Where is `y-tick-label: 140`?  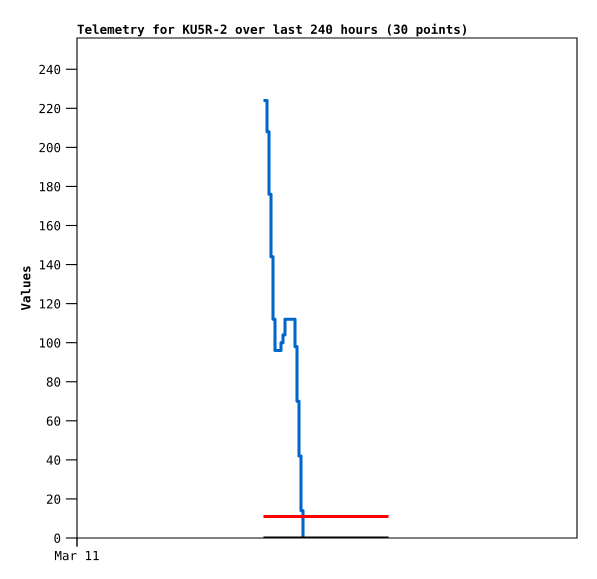
y-tick-label: 140 is located at coordinates (50, 265).